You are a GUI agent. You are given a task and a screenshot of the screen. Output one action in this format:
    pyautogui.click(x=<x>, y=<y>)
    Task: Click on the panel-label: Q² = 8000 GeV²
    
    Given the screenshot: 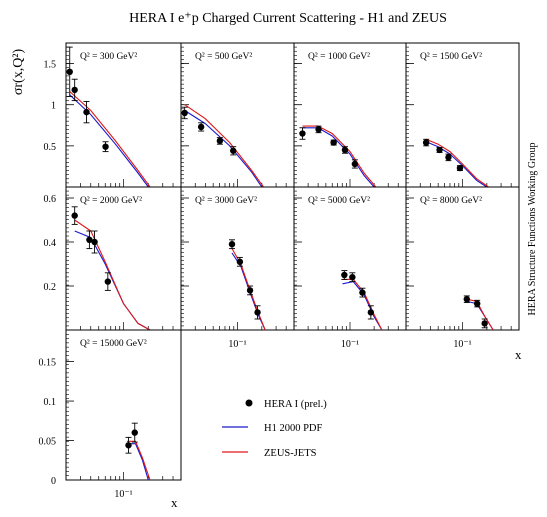 What is the action you would take?
    pyautogui.click(x=451, y=201)
    